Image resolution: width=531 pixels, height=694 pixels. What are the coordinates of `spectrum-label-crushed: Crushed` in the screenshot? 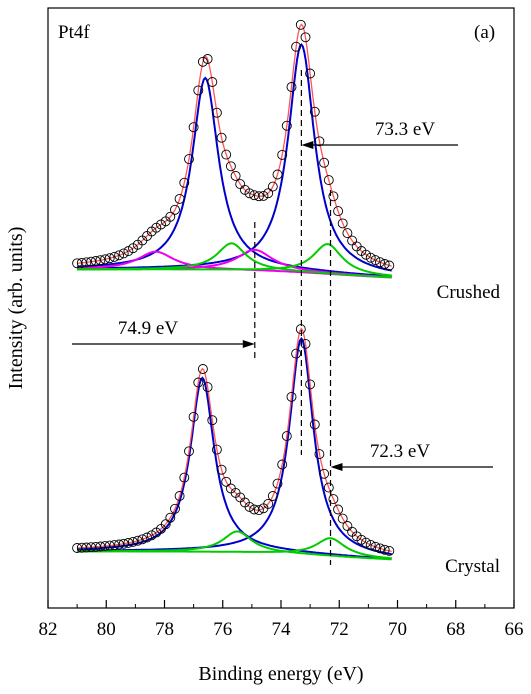 It's located at (469, 292).